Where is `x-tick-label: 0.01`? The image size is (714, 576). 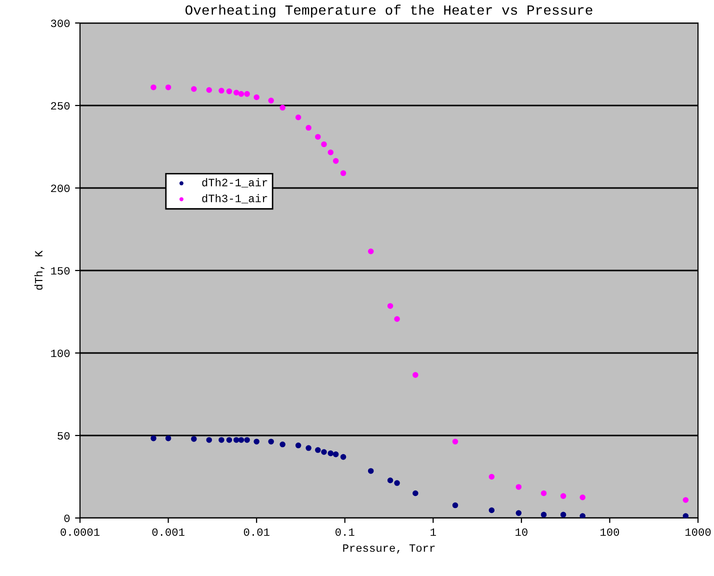
x-tick-label: 0.01 is located at coordinates (257, 532).